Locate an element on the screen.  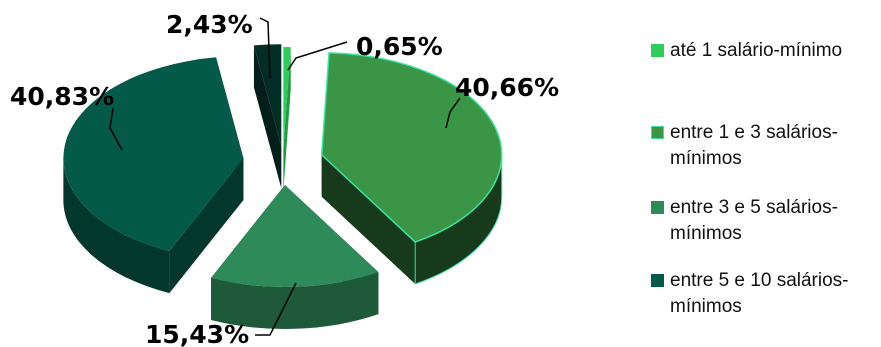
legend-label: entre 1 e 3 salários-mínimos is located at coordinates (754, 145).